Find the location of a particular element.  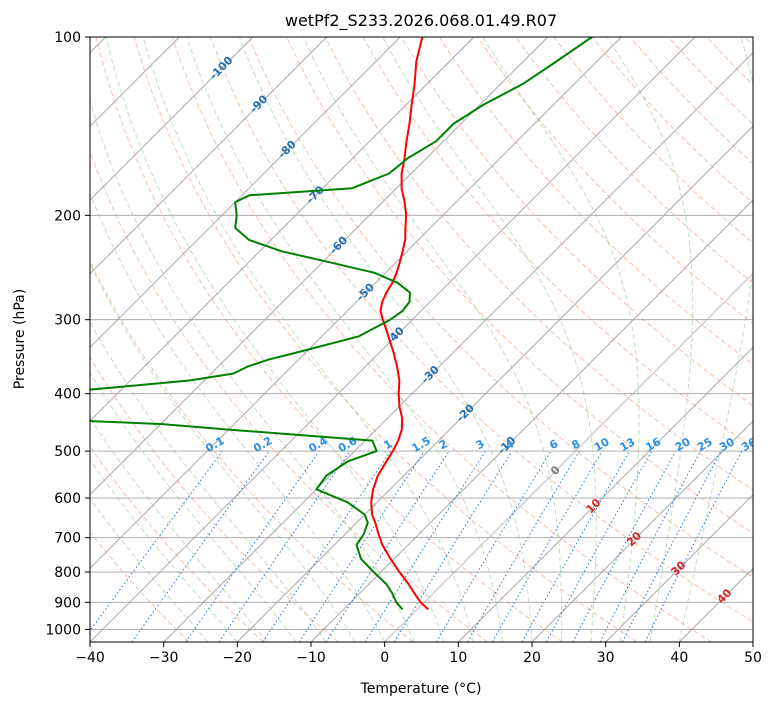

y-tick-label: 600 is located at coordinates (67, 499).